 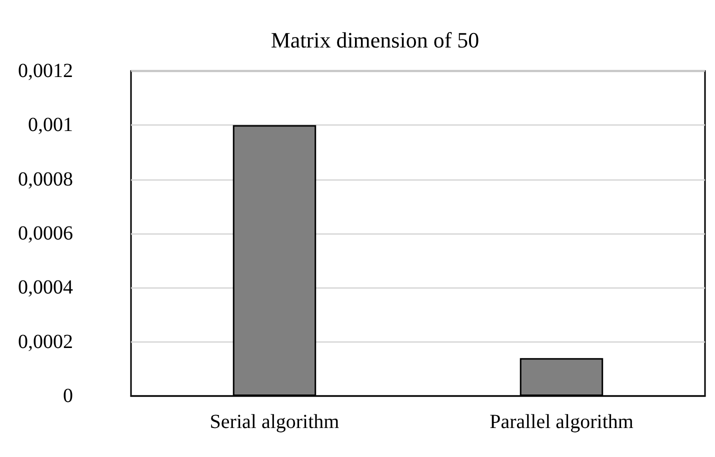 What do you see at coordinates (45, 287) in the screenshot?
I see `y-tick-label: 0,0004` at bounding box center [45, 287].